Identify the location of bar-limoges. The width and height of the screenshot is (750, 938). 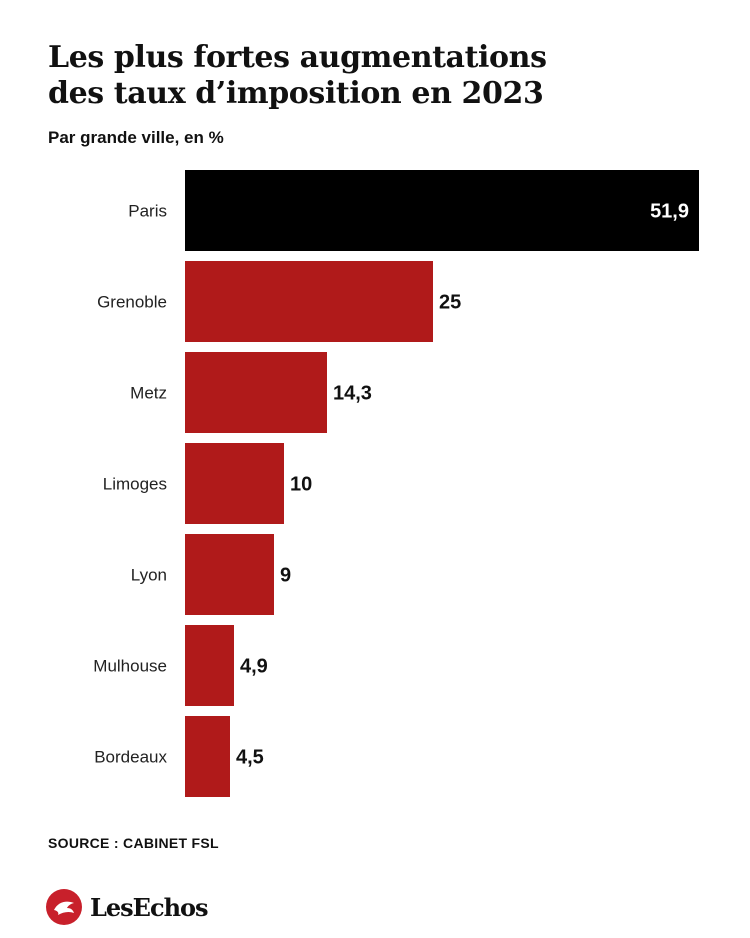
(234, 483).